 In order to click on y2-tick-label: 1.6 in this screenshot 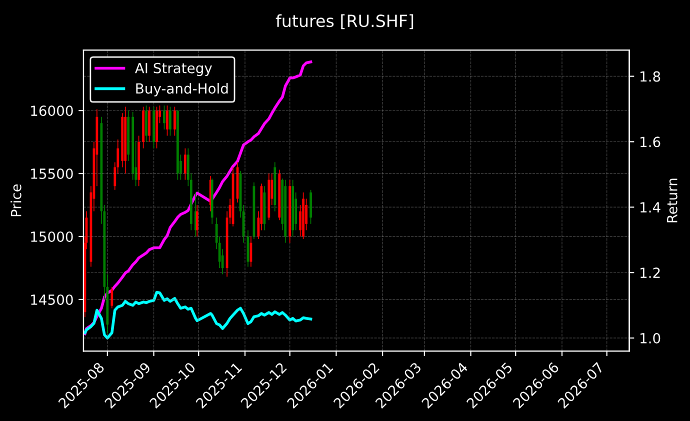, I will do `click(650, 142)`.